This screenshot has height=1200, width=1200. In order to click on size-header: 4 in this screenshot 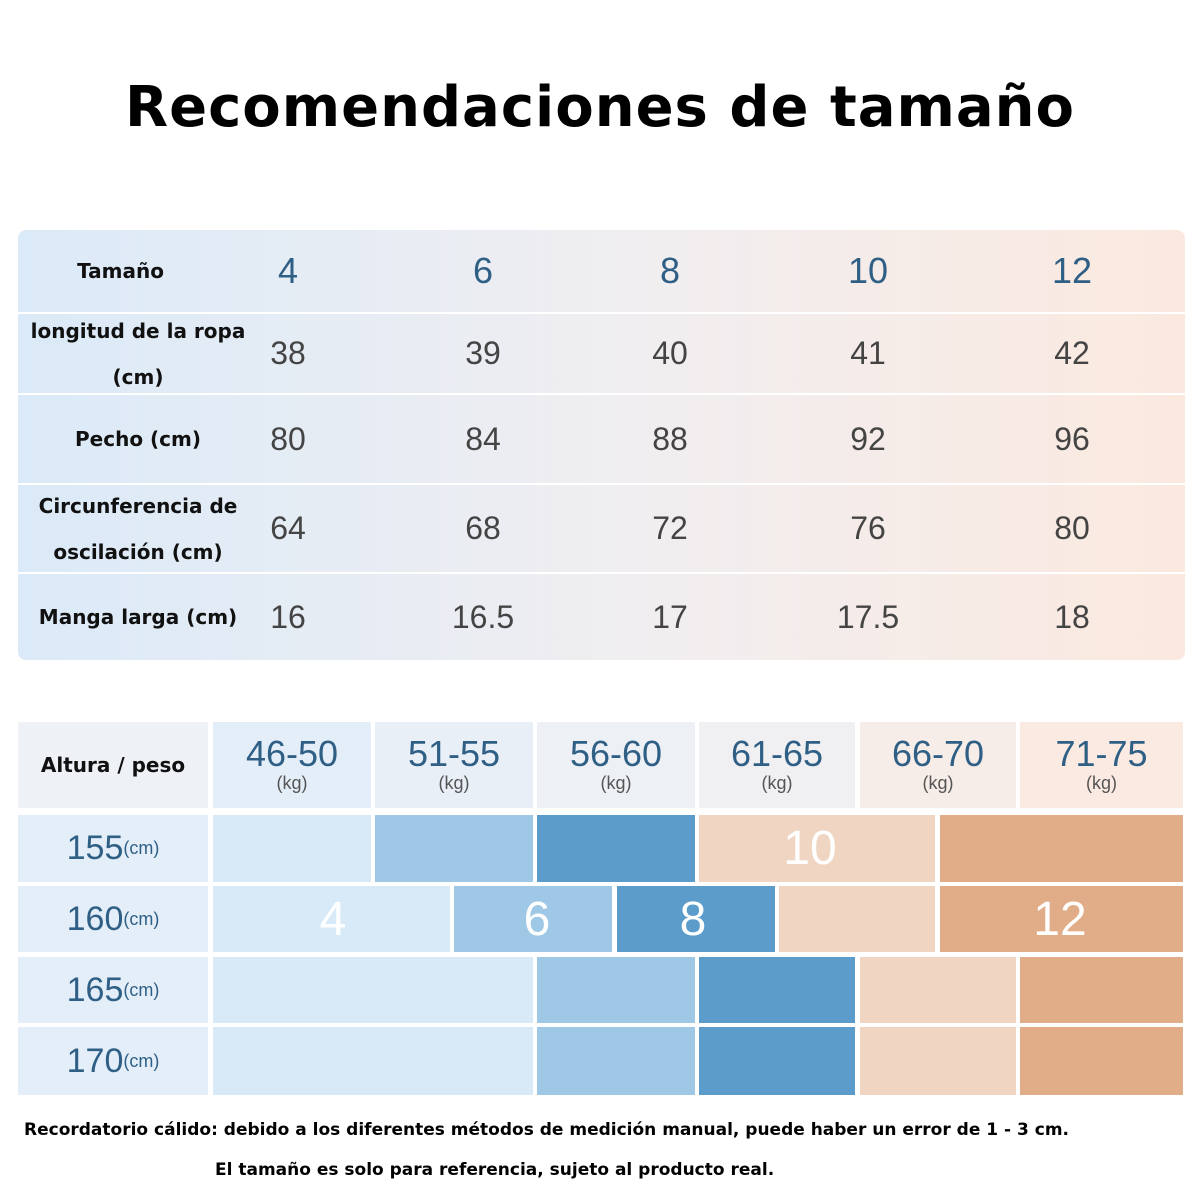, I will do `click(288, 270)`.